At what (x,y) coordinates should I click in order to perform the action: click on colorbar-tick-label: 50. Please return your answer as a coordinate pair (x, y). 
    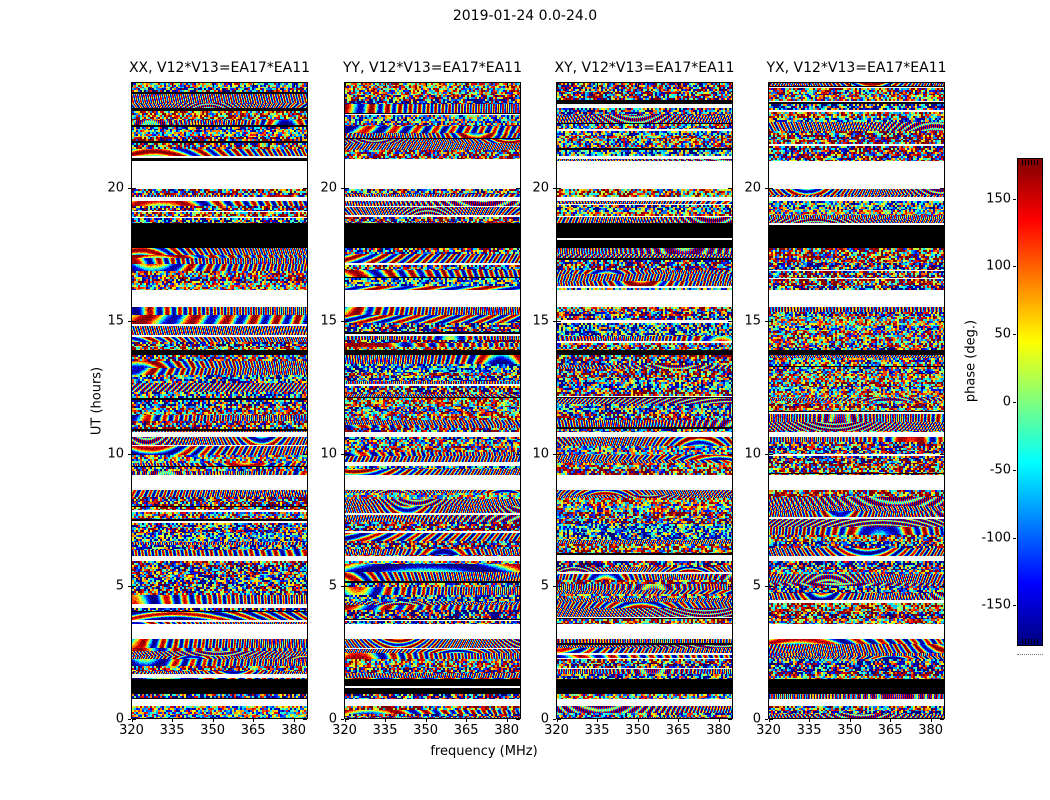
    Looking at the image, I should click on (1002, 334).